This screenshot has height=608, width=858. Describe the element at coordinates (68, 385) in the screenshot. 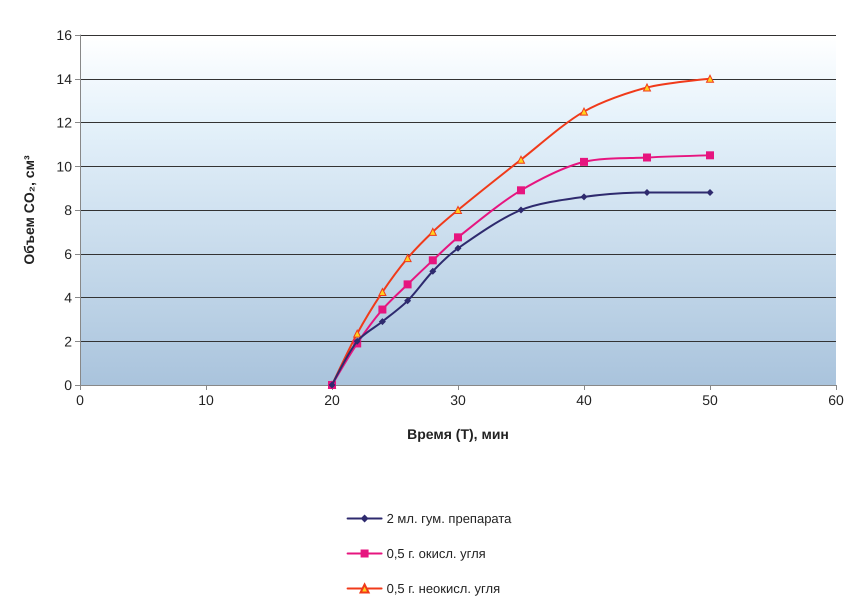

I see `y-tick-label: 0` at that location.